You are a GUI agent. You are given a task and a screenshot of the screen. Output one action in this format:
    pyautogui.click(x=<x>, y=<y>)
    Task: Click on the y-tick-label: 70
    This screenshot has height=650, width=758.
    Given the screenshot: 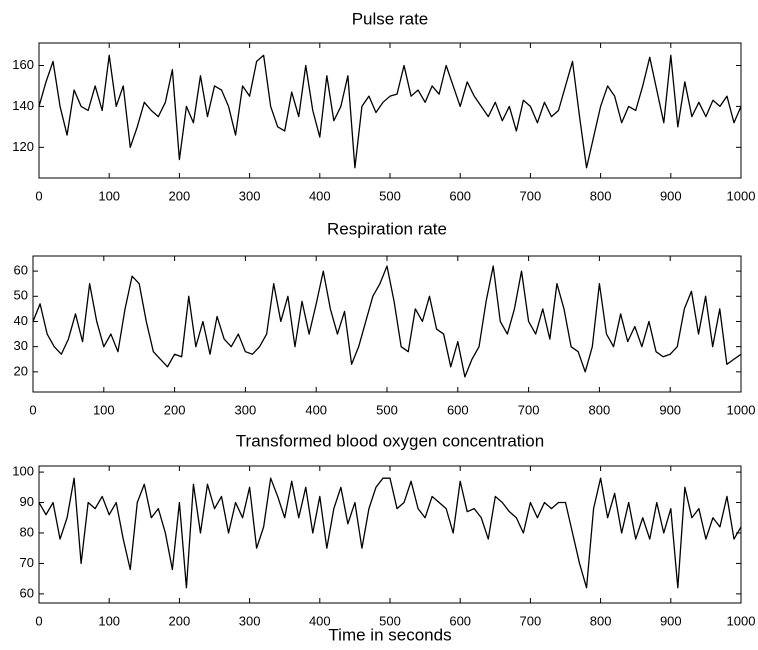 What is the action you would take?
    pyautogui.click(x=27, y=562)
    